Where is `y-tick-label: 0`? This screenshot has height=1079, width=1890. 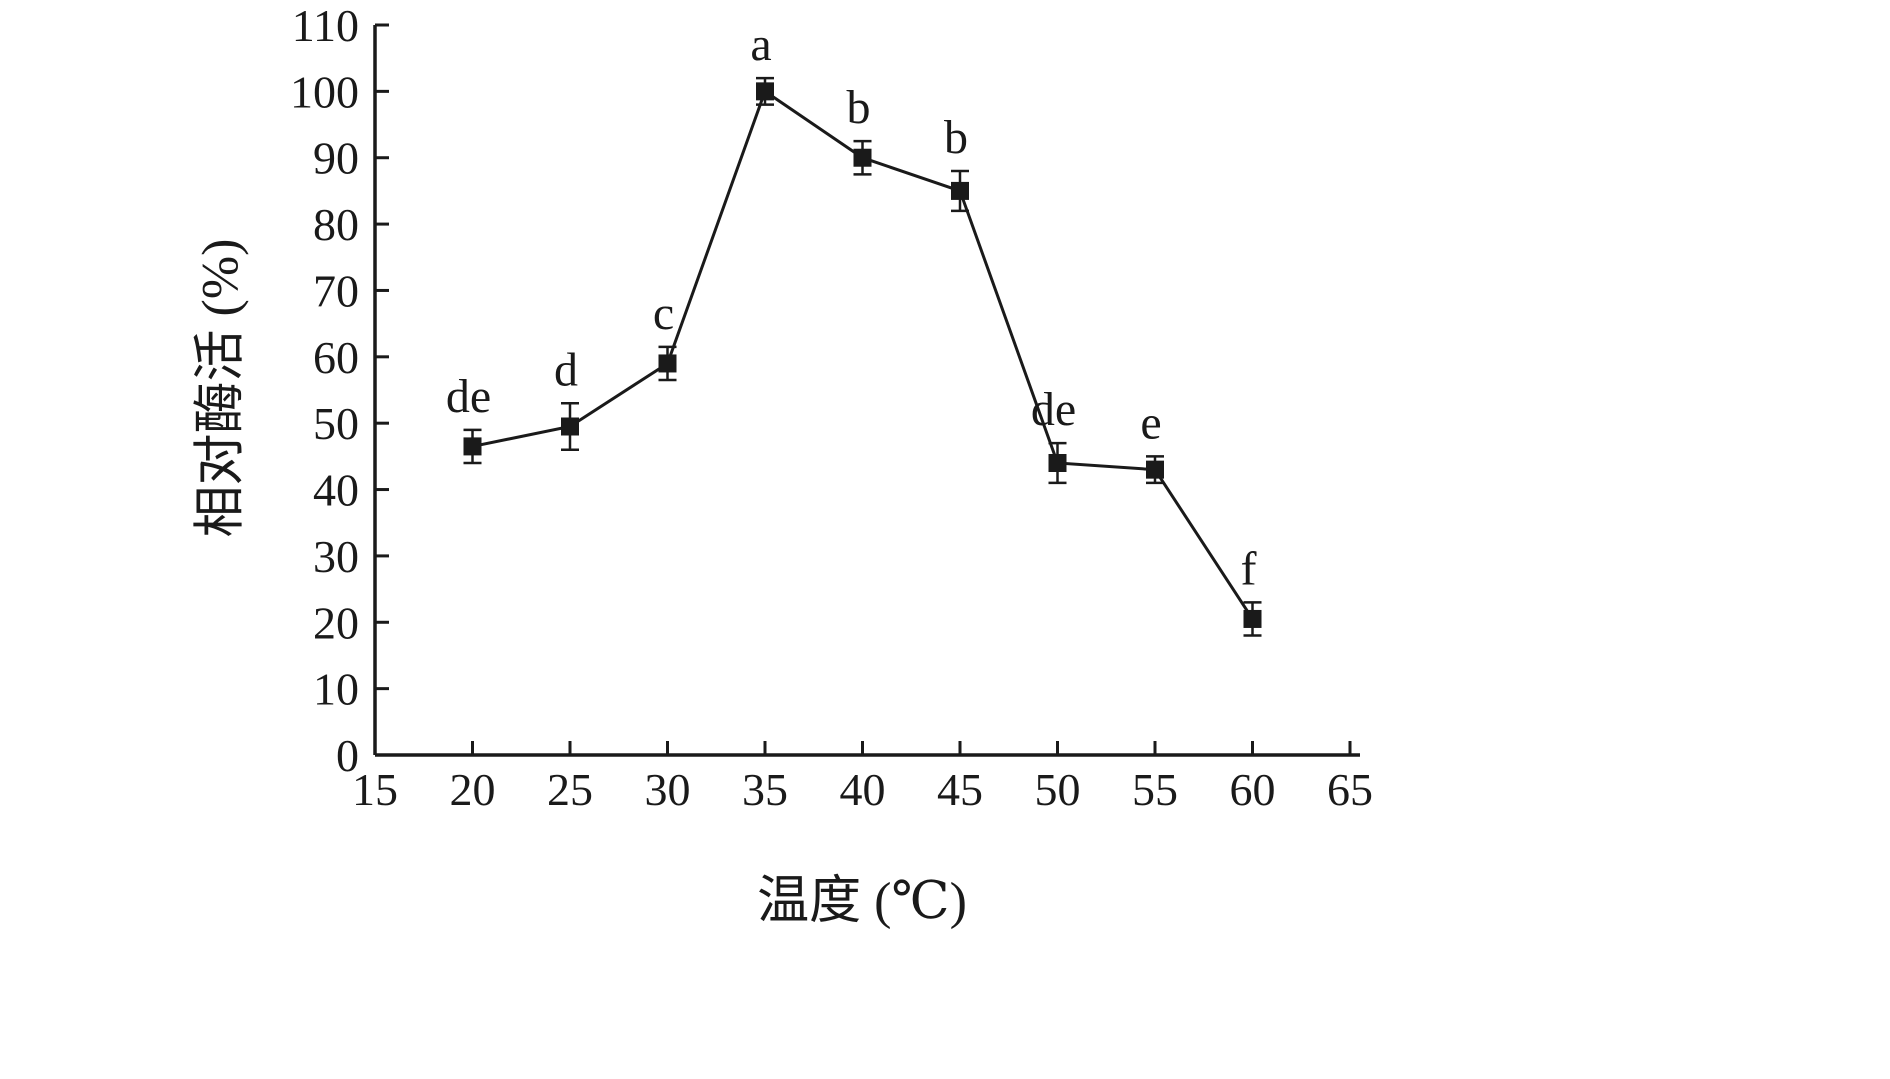
y-tick-label: 0 is located at coordinates (347, 755).